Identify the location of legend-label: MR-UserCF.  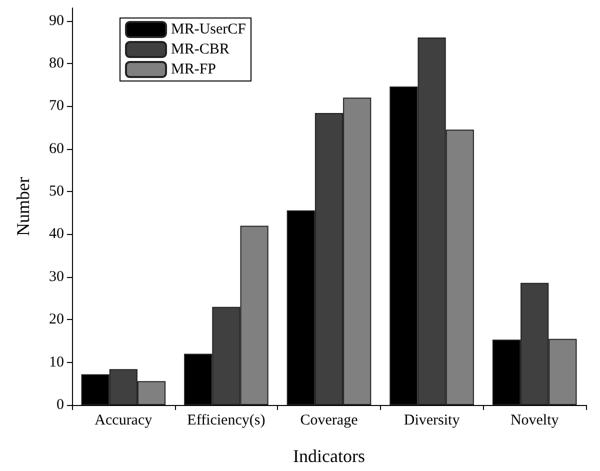
(208, 30).